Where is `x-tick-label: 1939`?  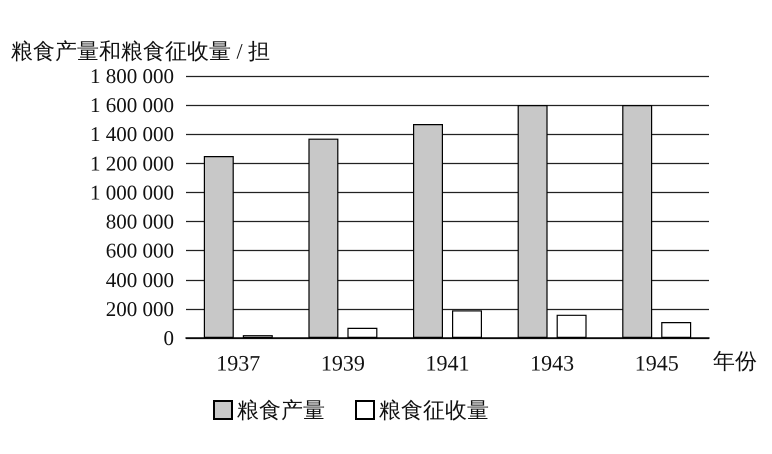 x-tick-label: 1939 is located at coordinates (342, 363).